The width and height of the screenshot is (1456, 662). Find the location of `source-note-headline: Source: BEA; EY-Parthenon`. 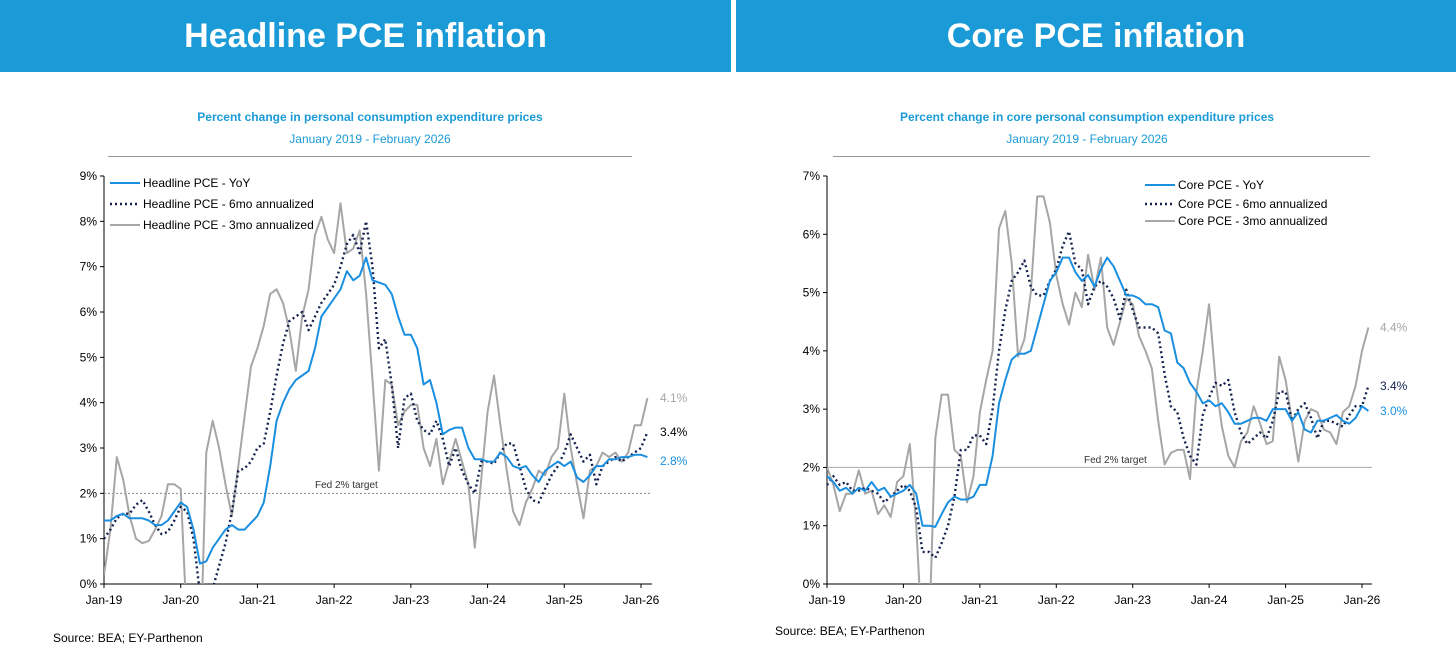

source-note-headline: Source: BEA; EY-Parthenon is located at coordinates (128, 638).